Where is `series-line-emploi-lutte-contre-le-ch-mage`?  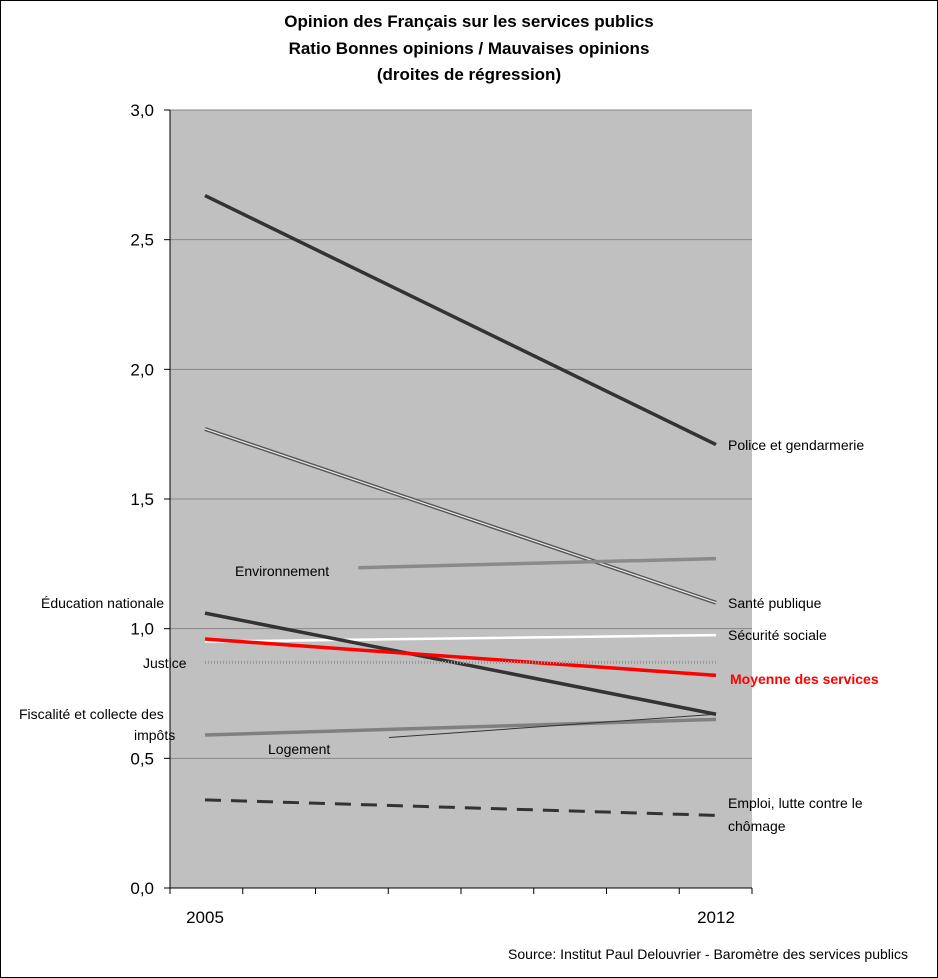 series-line-emploi-lutte-contre-le-ch-mage is located at coordinates (460, 807).